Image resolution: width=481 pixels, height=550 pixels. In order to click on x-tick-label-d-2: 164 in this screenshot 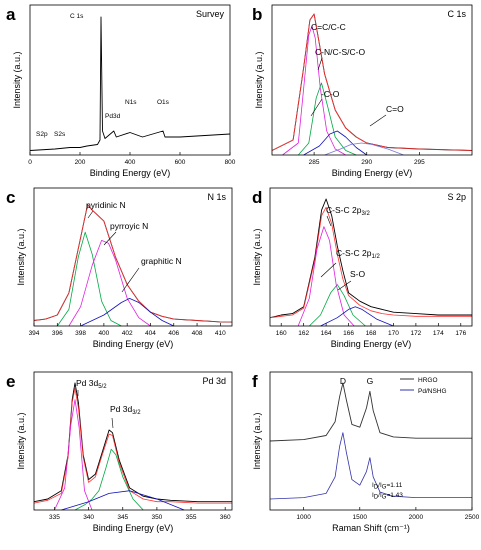, I will do `click(326, 333)`.